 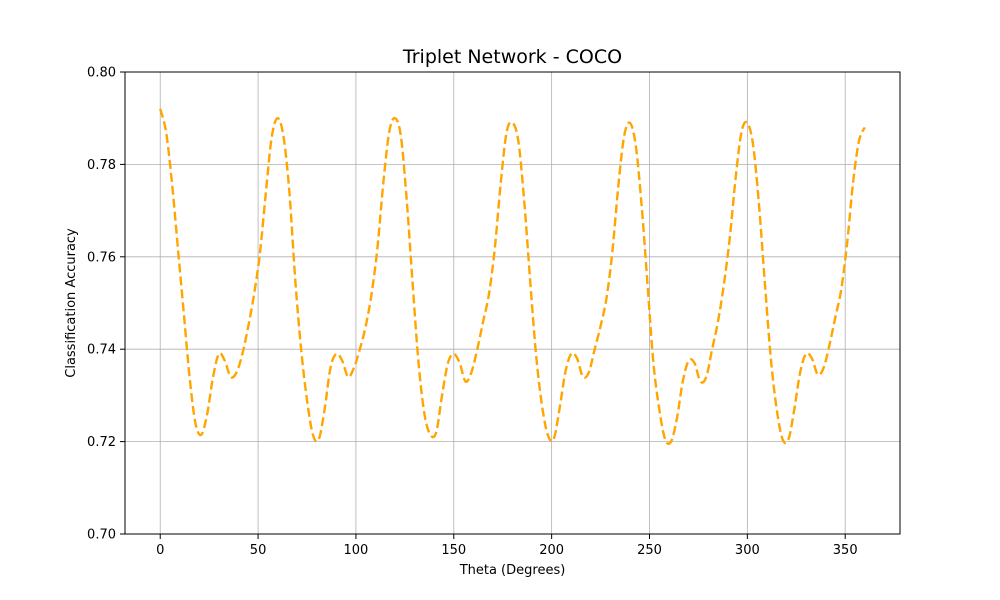 What do you see at coordinates (453, 550) in the screenshot?
I see `x-tick-label: 150` at bounding box center [453, 550].